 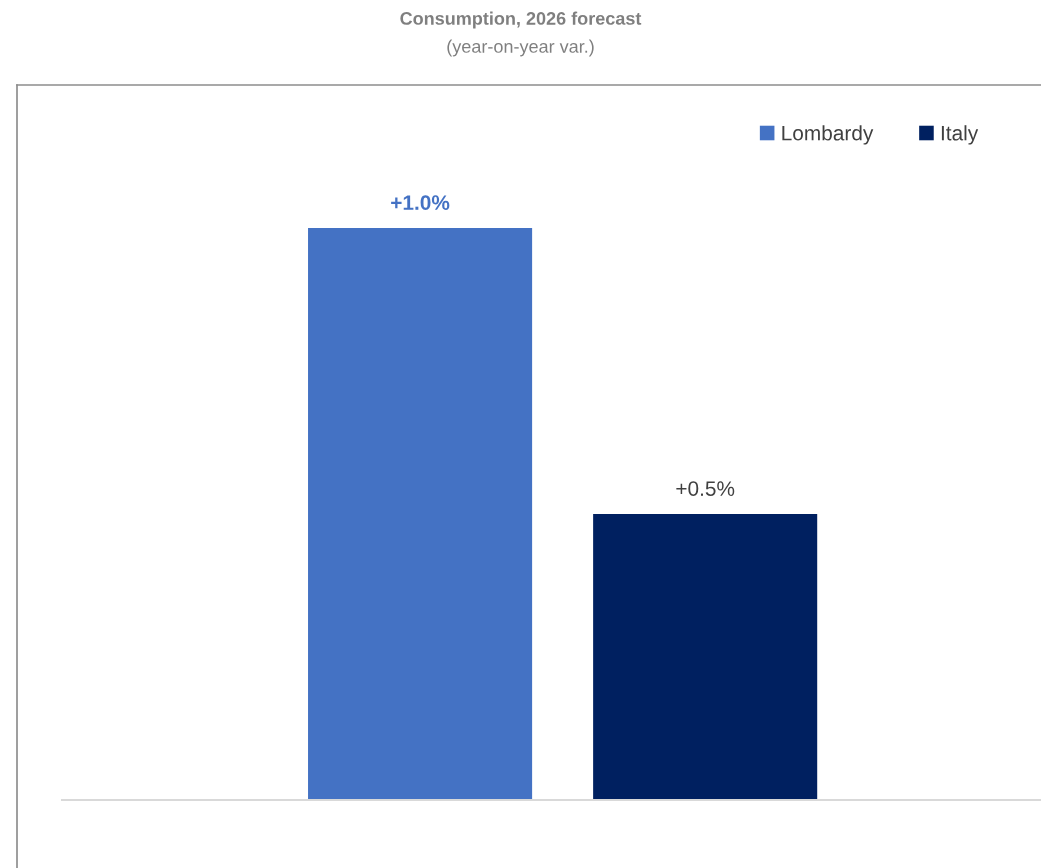 I want to click on legend-label: Italy, so click(x=960, y=135).